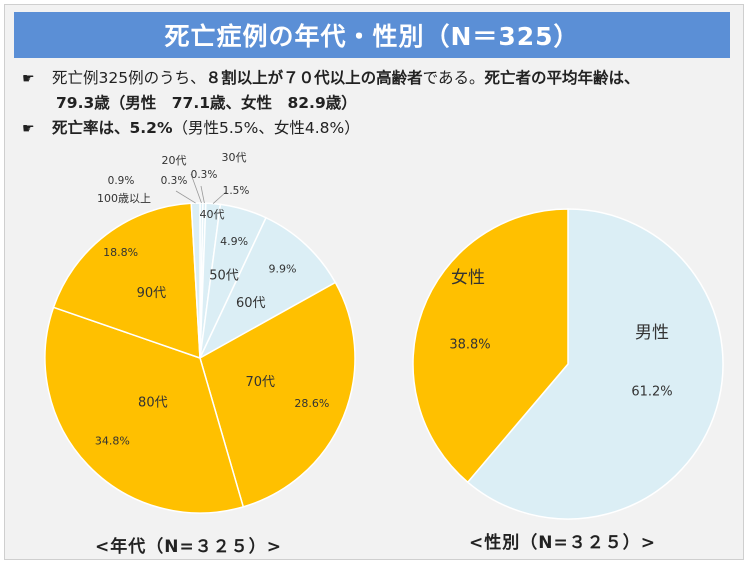 This screenshot has width=750, height=565. Describe the element at coordinates (152, 293) in the screenshot. I see `age-category-label-7: 90代` at that location.